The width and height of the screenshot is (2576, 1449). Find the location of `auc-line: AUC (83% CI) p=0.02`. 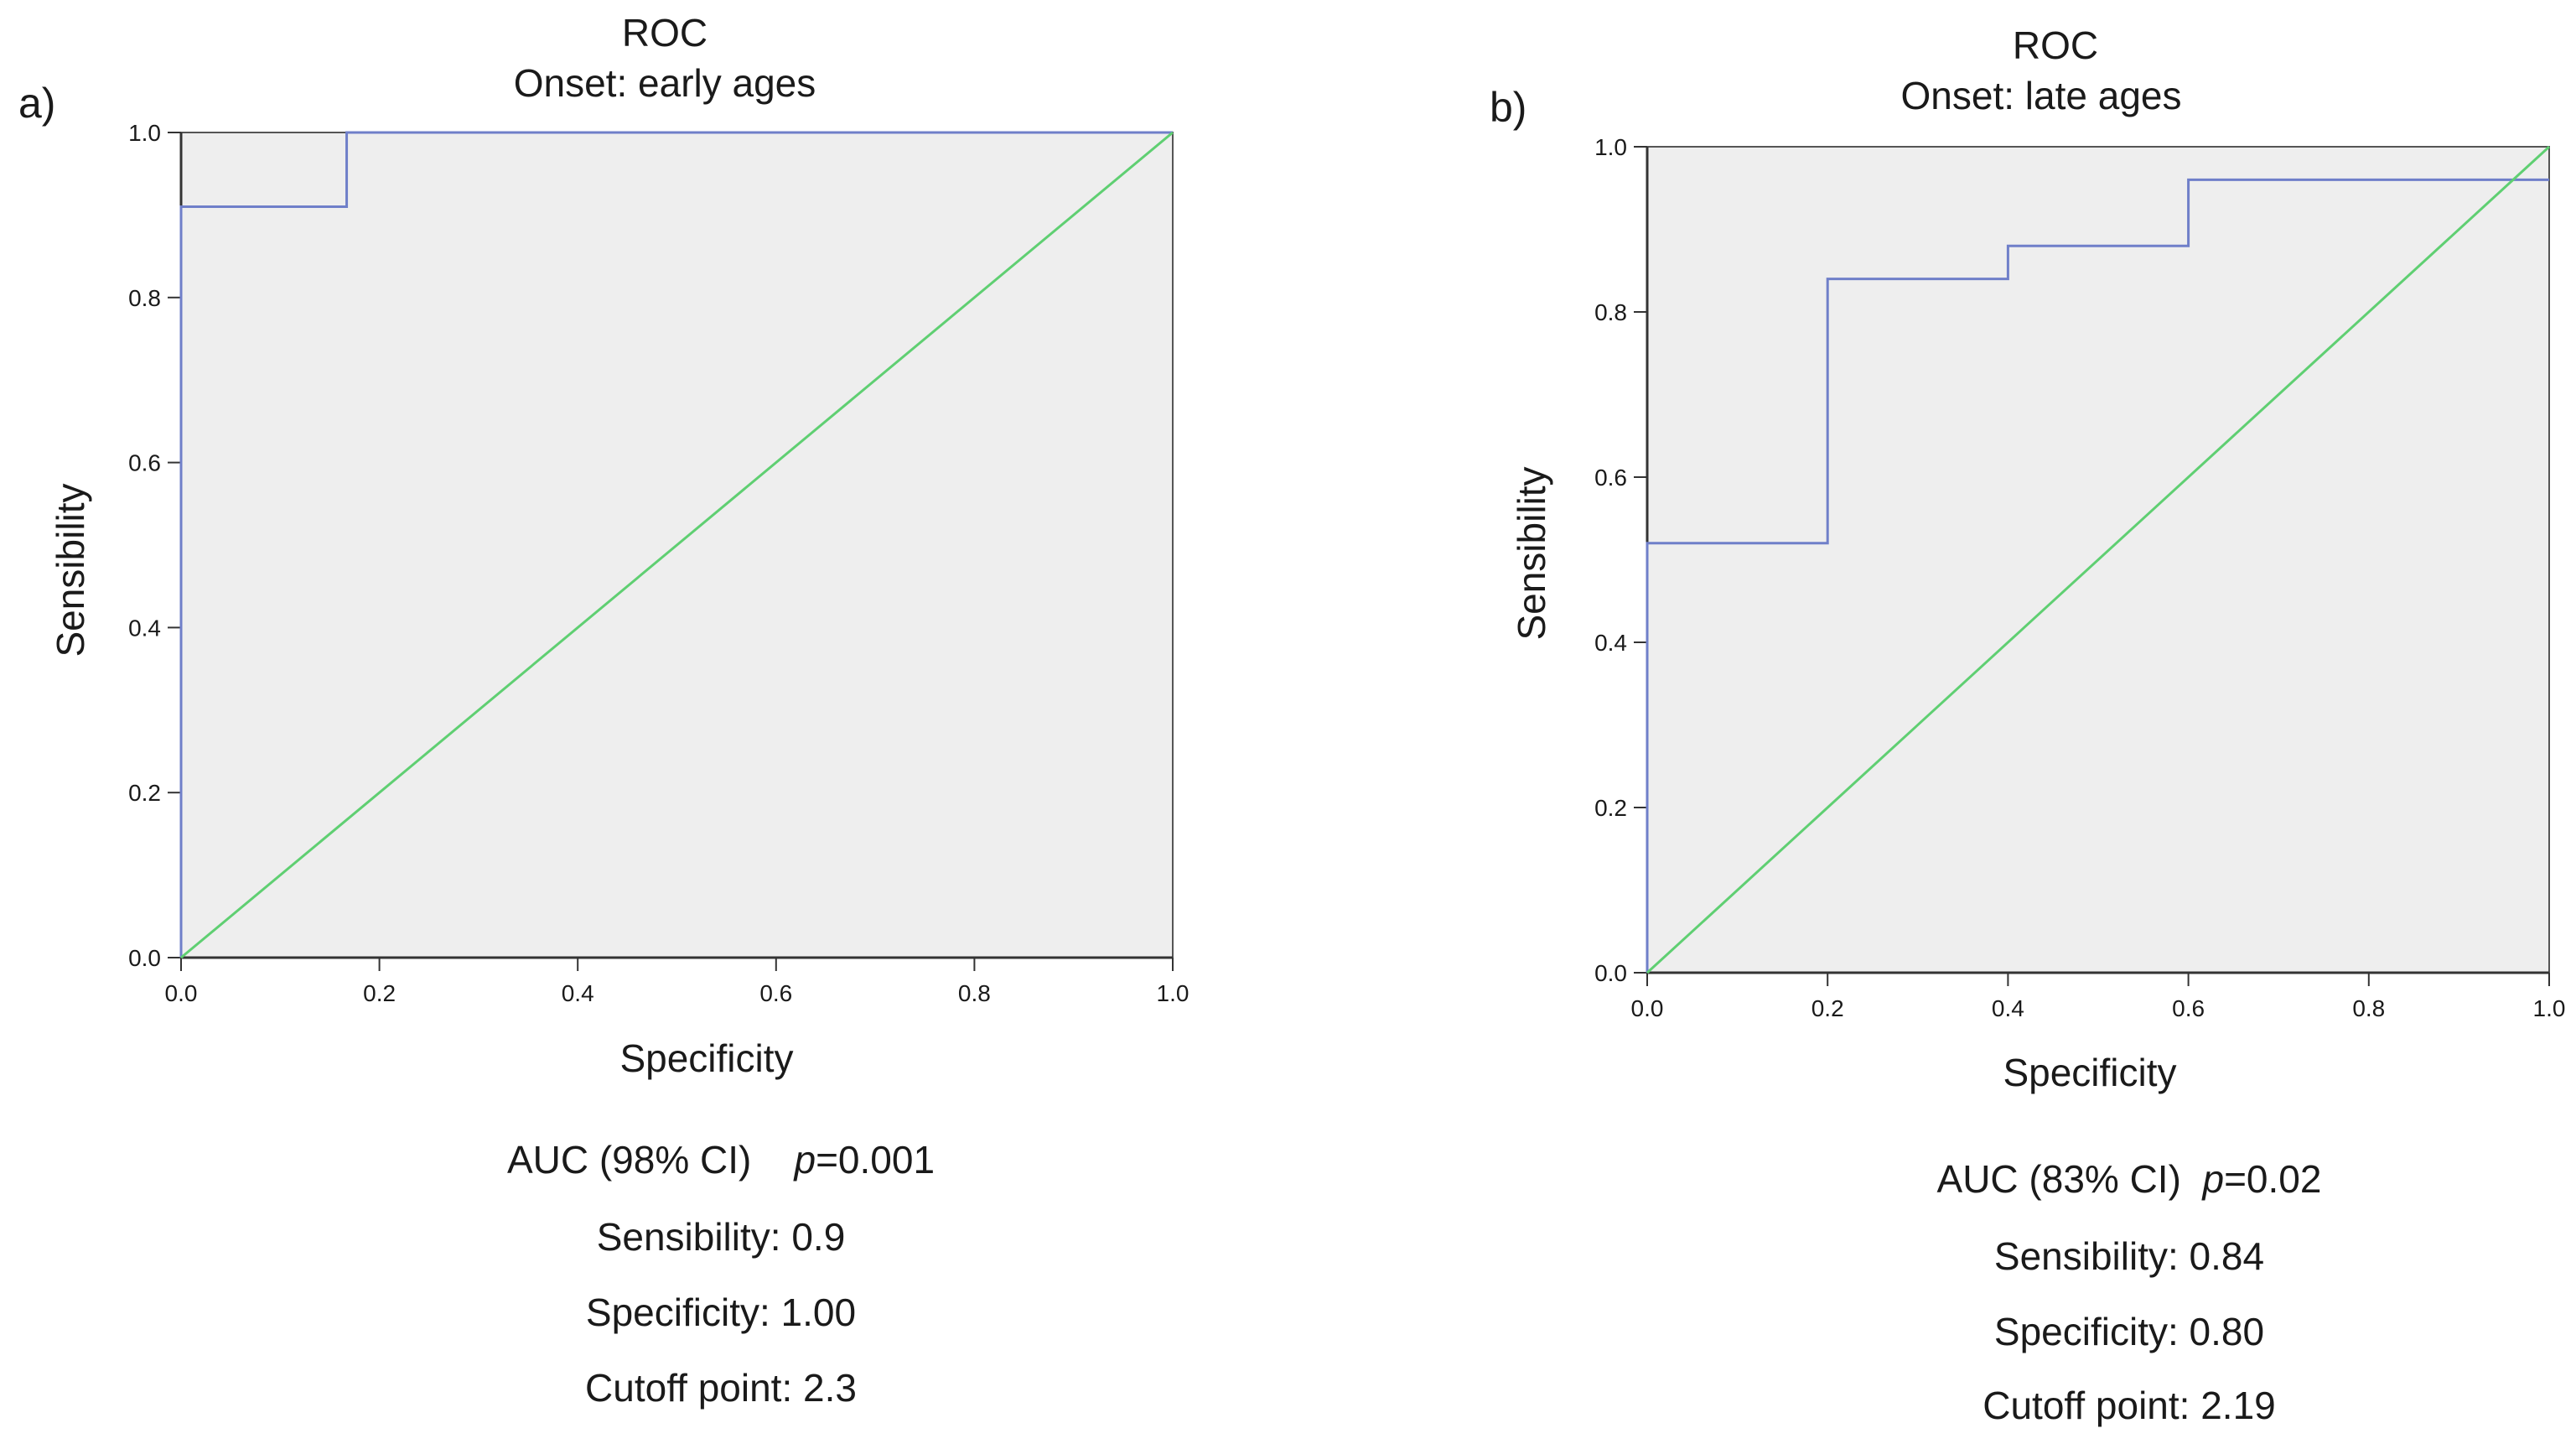

auc-line: AUC (83% CI) p=0.02 is located at coordinates (2129, 1179).